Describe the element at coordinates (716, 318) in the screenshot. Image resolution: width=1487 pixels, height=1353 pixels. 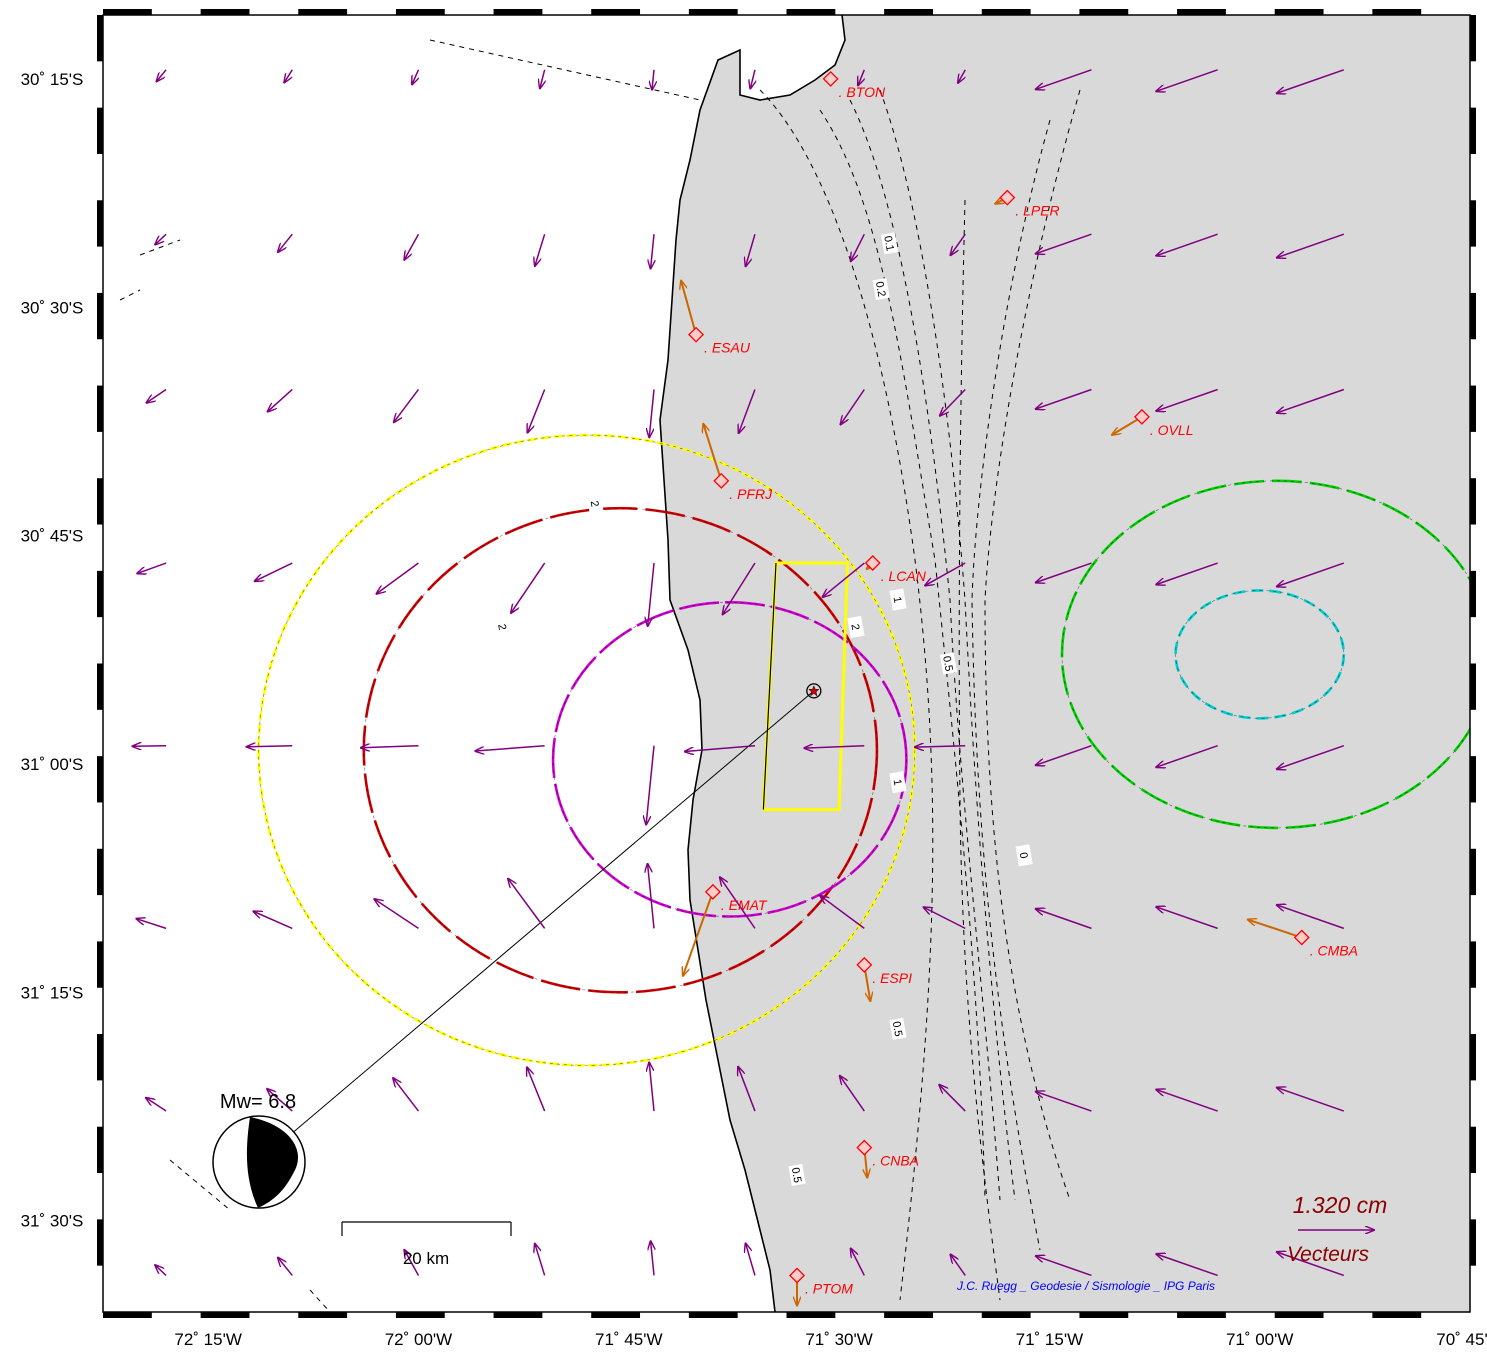
I see `station-esau: . ESAU` at that location.